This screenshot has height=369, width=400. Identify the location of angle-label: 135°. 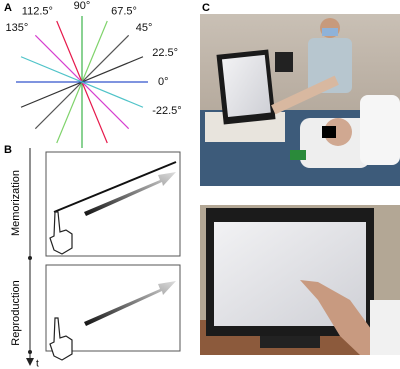
(16, 28).